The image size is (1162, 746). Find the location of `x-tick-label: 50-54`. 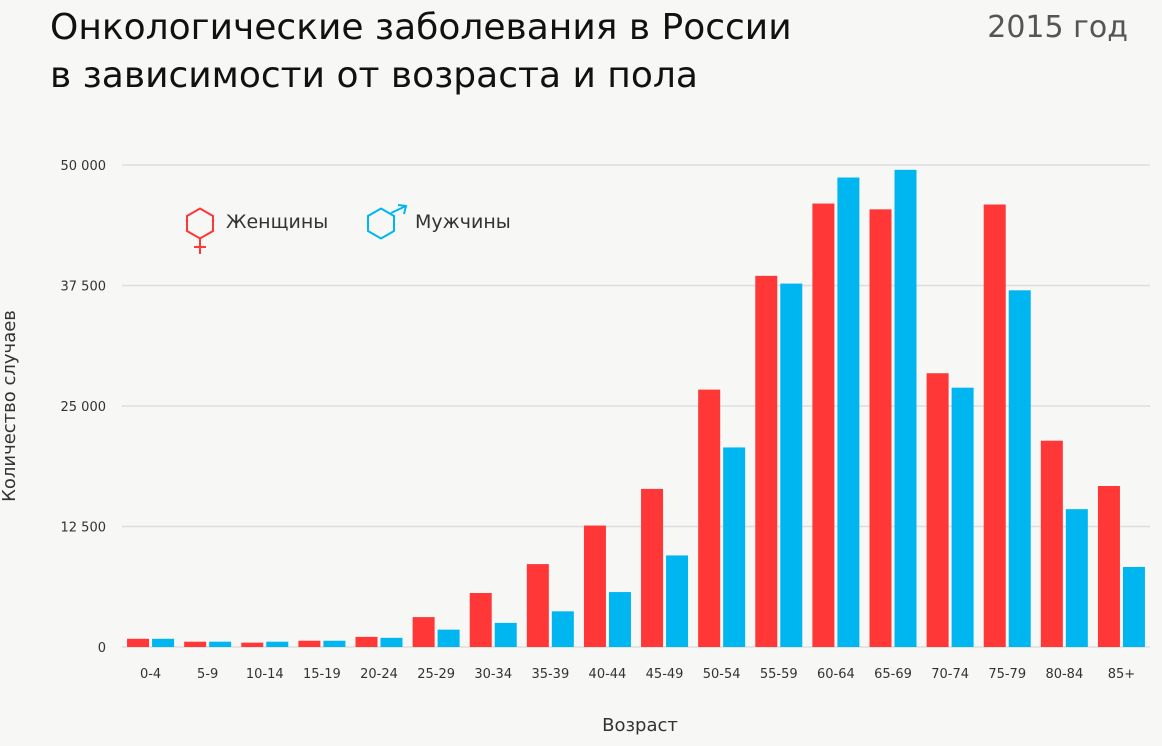

x-tick-label: 50-54 is located at coordinates (722, 674).